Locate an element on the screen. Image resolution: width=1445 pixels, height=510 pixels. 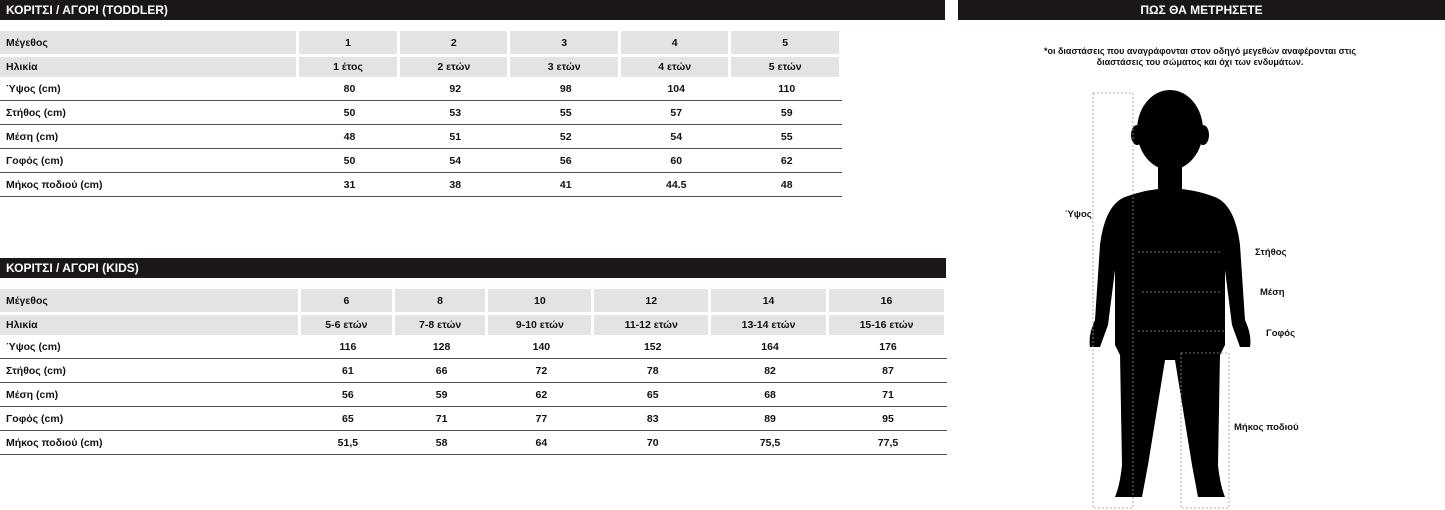
table-row: Γοφός (cm) 65 71 77 83 89 95 is located at coordinates (473, 419).